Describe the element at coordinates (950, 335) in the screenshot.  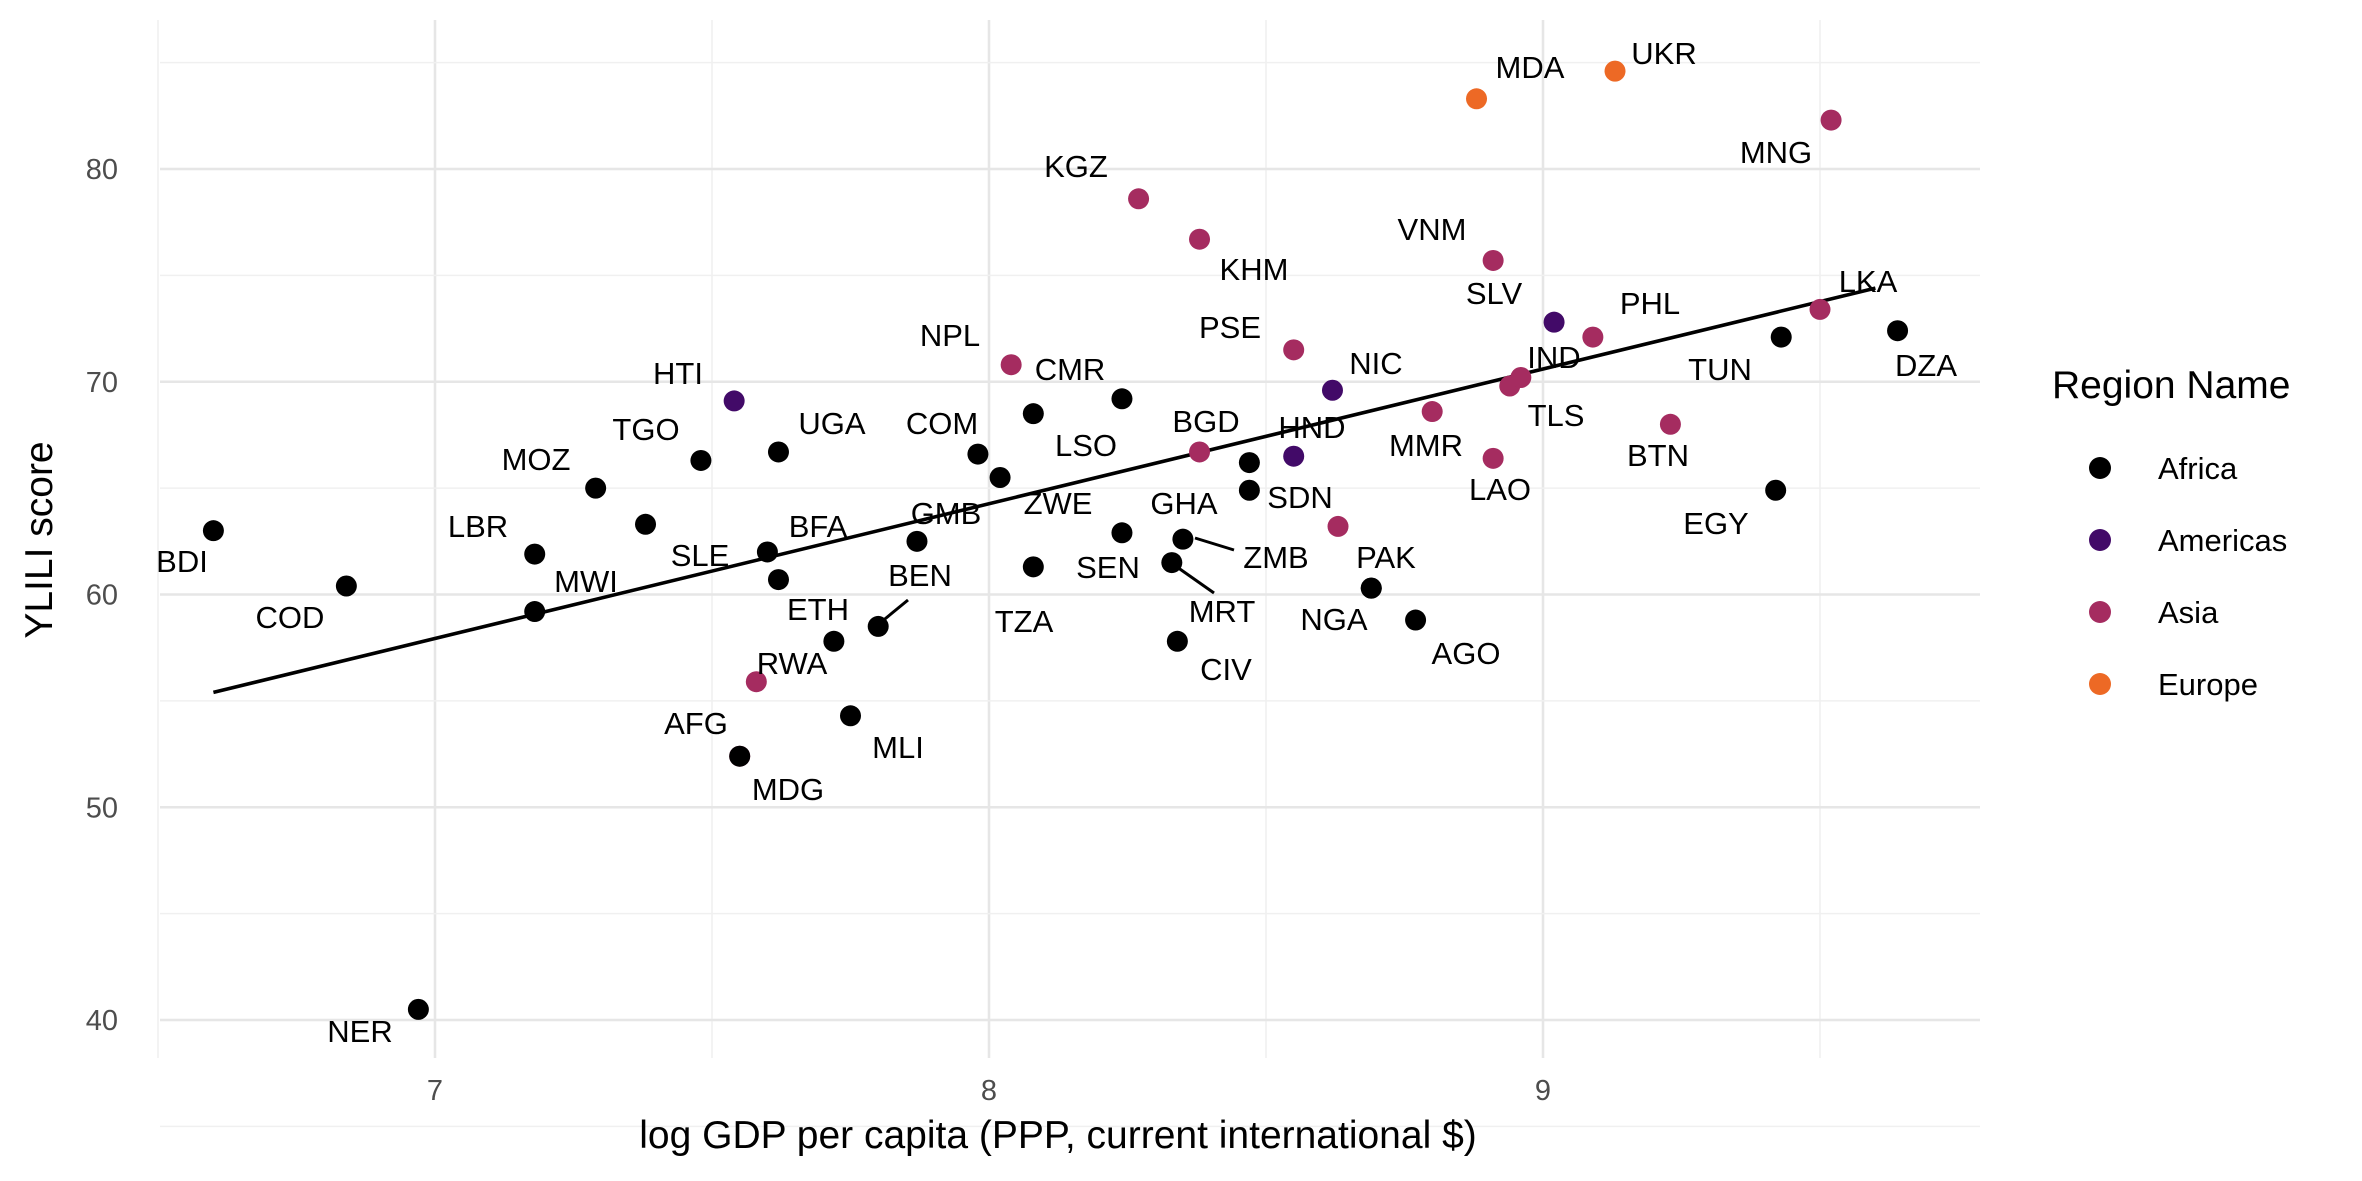
I see `point-label: NPL` at that location.